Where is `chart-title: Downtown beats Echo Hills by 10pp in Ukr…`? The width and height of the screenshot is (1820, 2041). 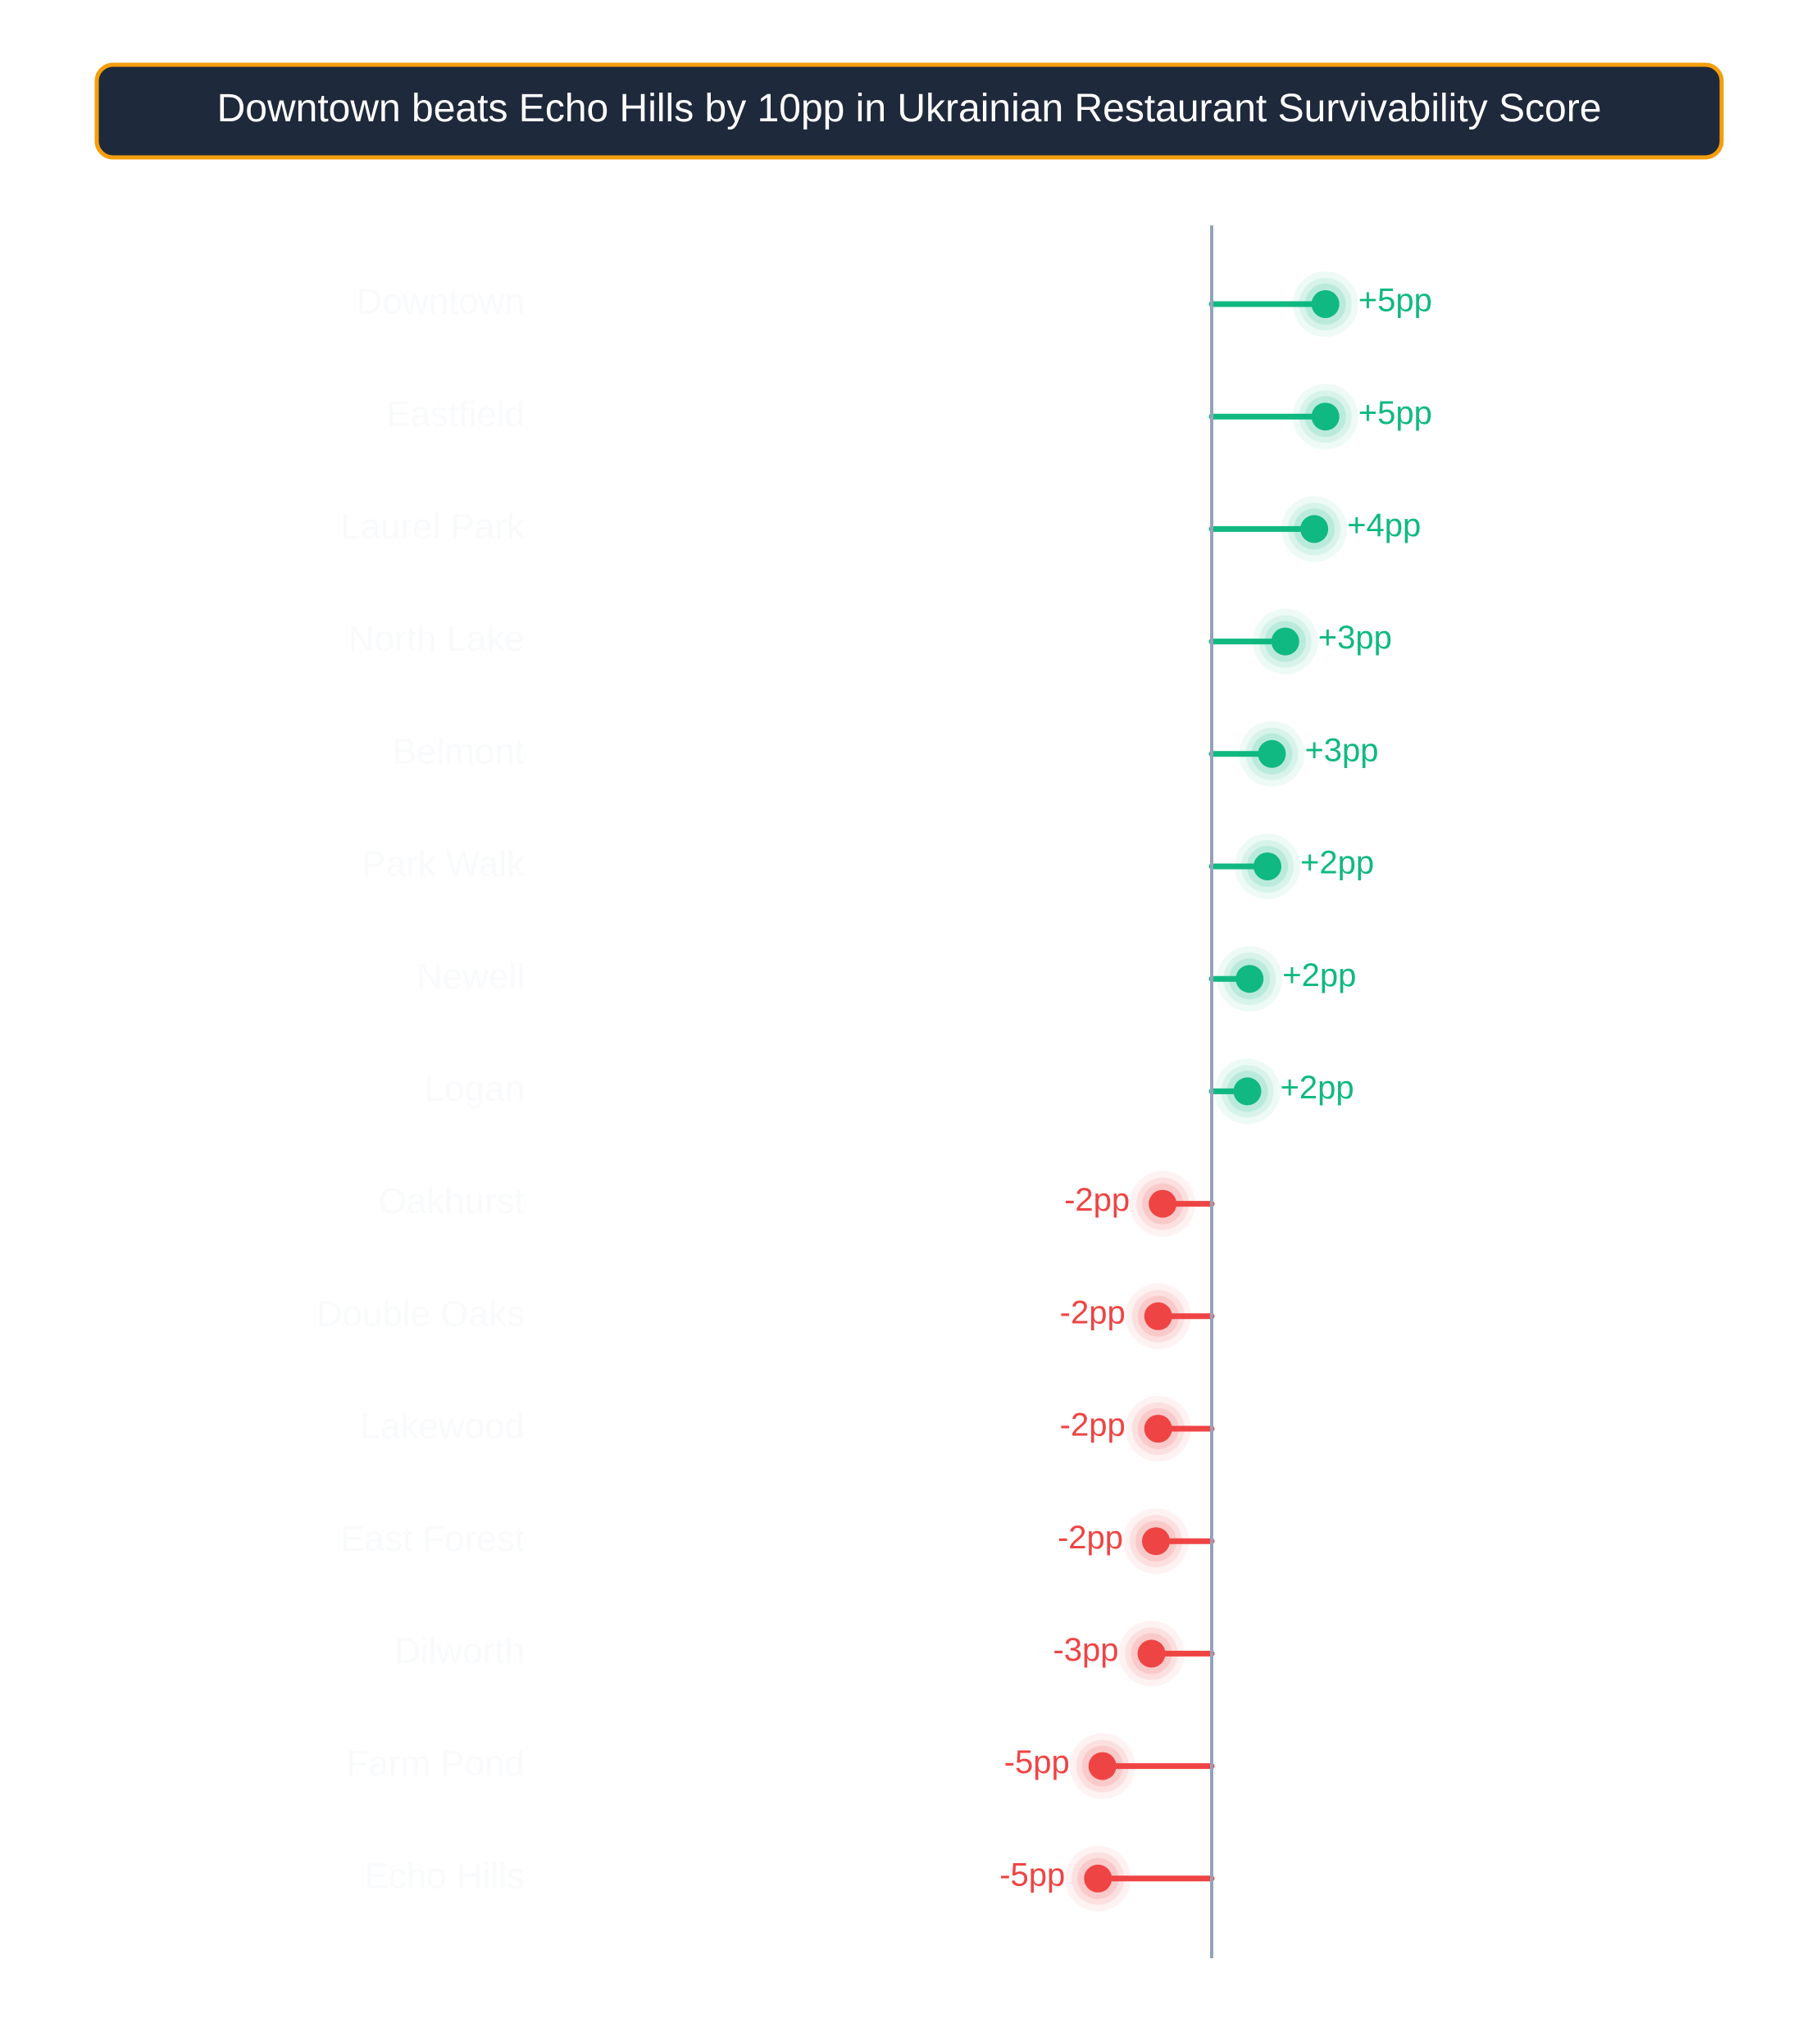
chart-title: Downtown beats Echo Hills by 10pp in Ukr… is located at coordinates (909, 108).